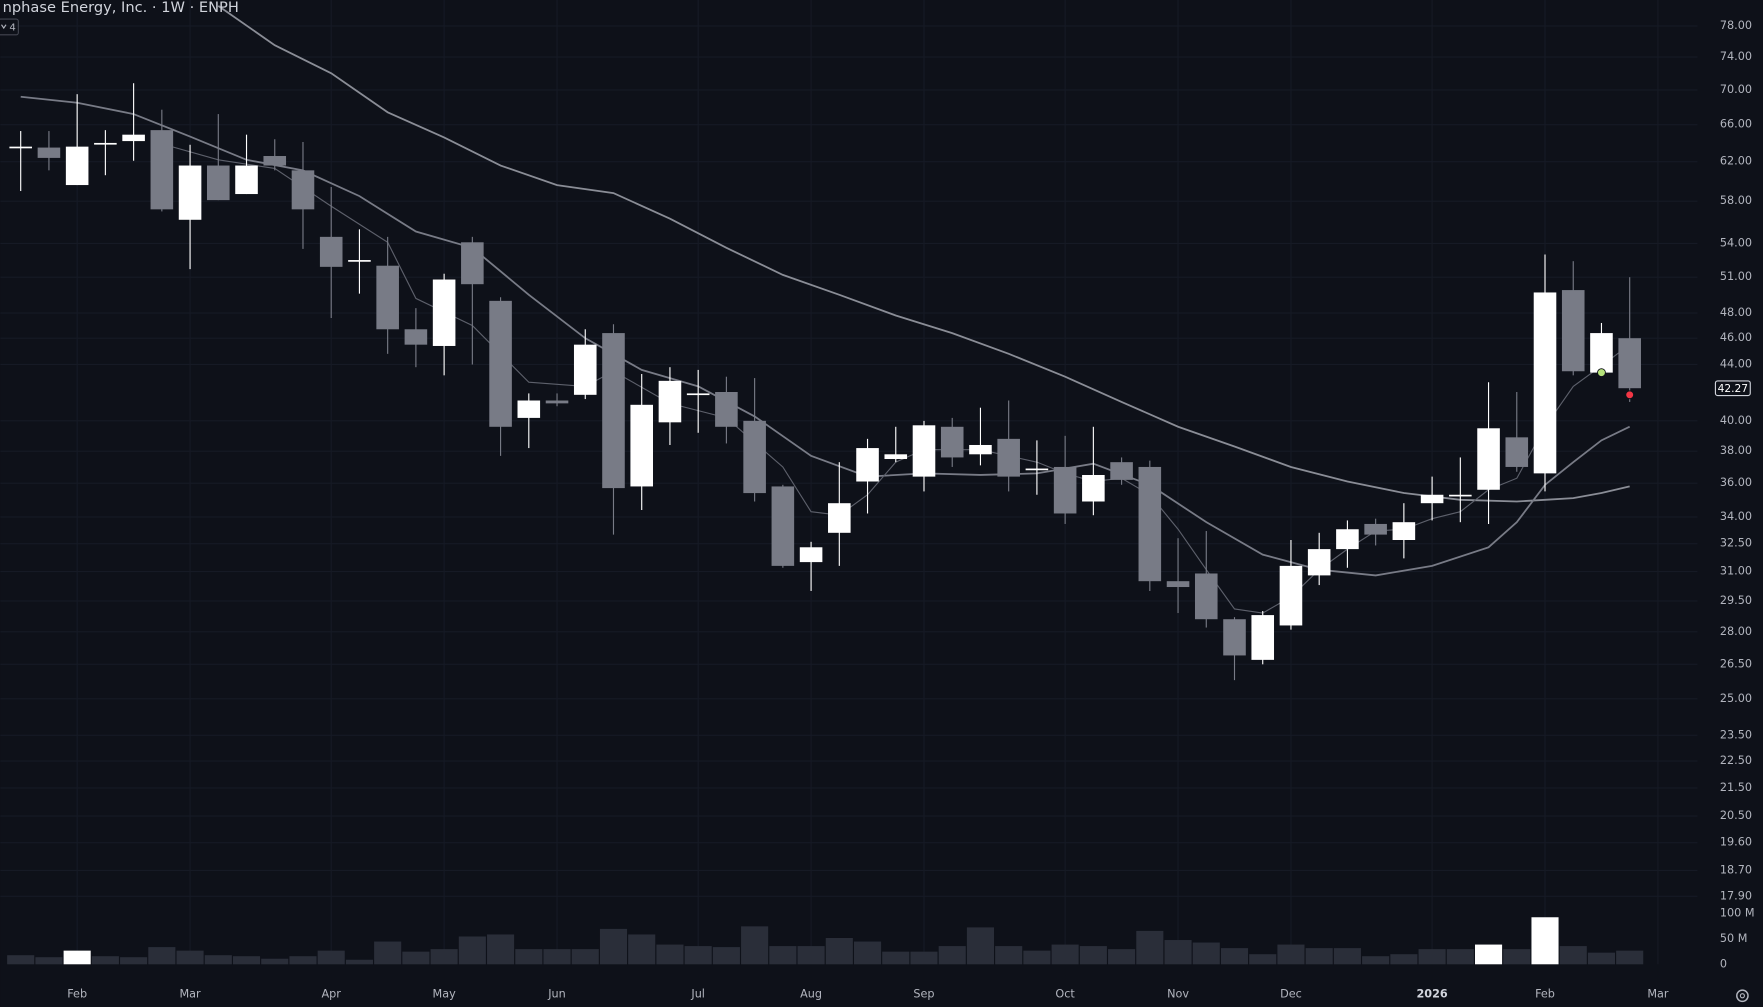 The width and height of the screenshot is (1763, 1007). I want to click on last-price-label: 42.27, so click(1733, 388).